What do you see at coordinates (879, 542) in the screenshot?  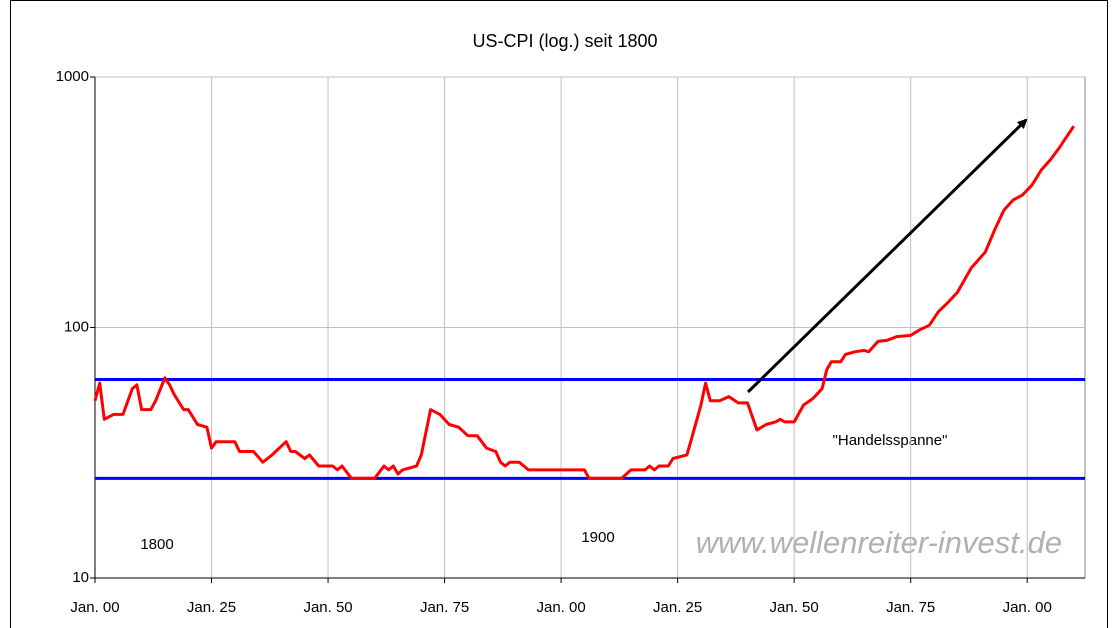 I see `watermark: www.wellenreiter-invest.de` at bounding box center [879, 542].